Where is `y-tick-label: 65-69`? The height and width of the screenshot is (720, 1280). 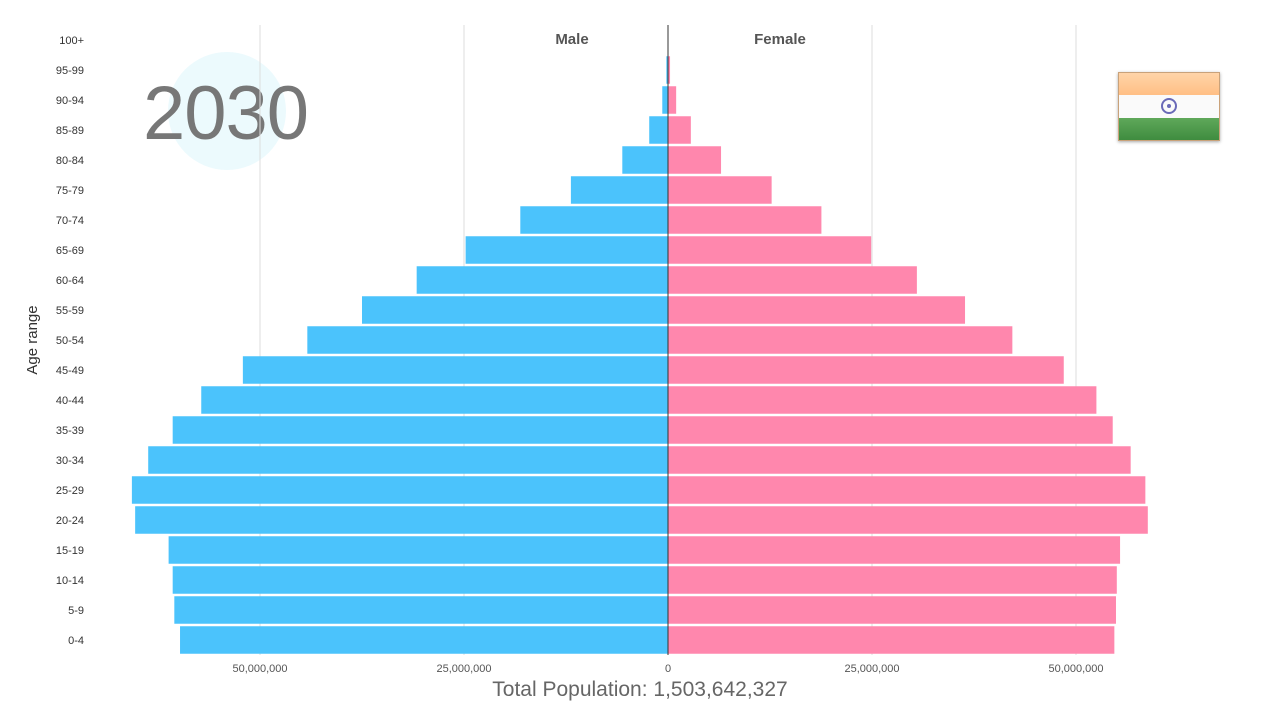 y-tick-label: 65-69 is located at coordinates (70, 251).